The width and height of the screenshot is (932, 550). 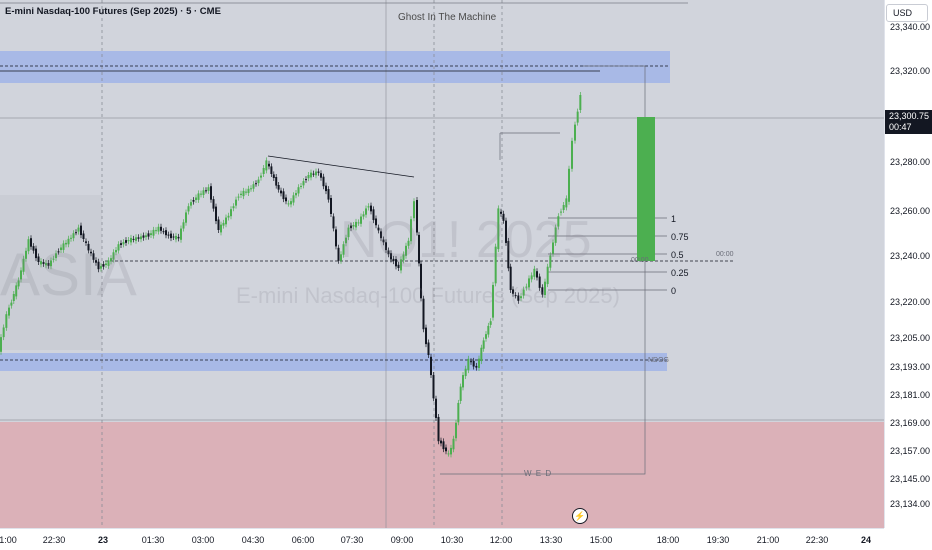 I want to click on indicator-title: Ghost In The Machine, so click(x=447, y=17).